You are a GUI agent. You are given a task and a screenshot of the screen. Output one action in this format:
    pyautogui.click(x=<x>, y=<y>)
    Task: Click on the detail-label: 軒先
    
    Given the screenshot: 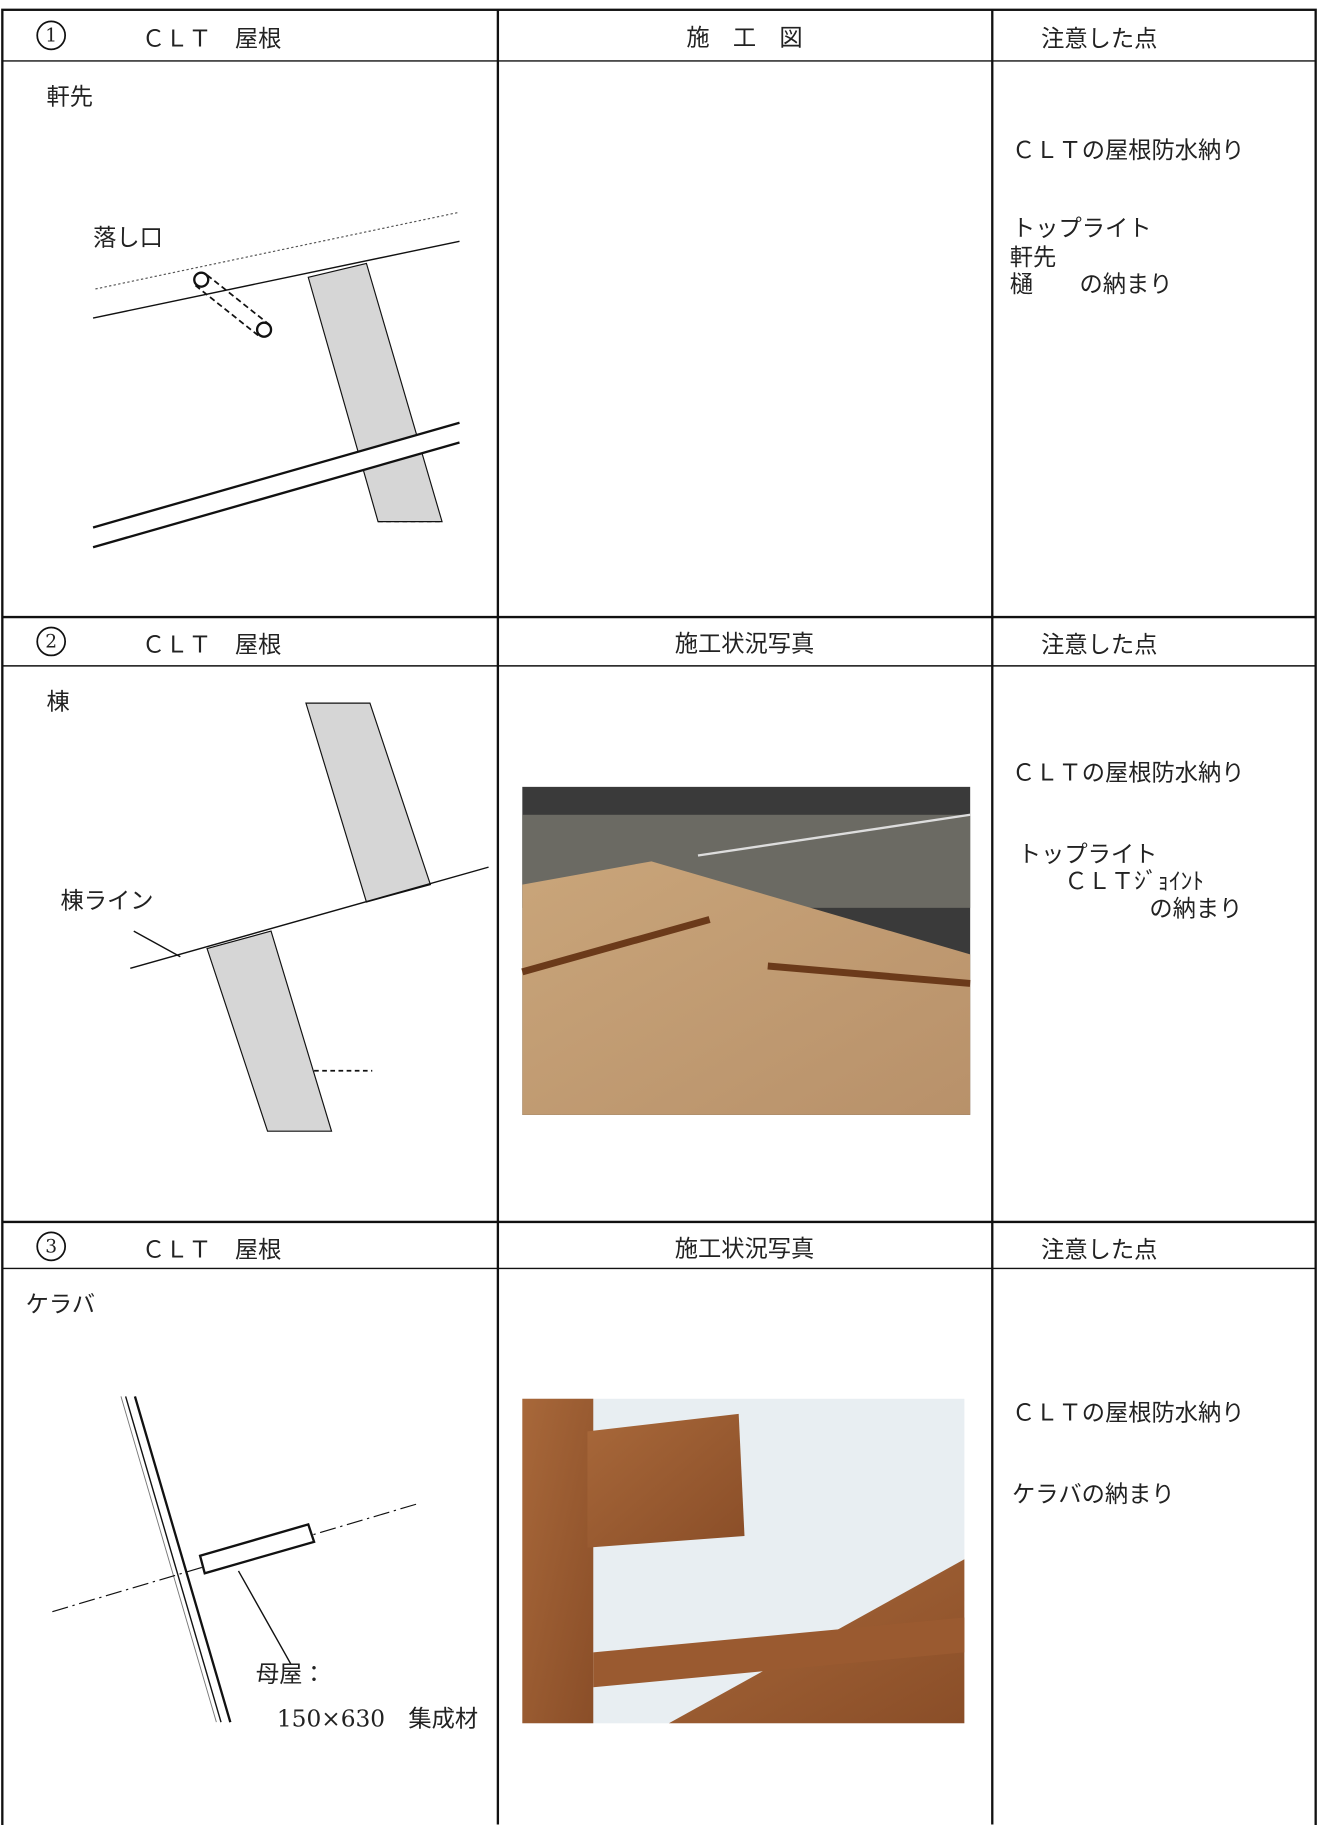 What is the action you would take?
    pyautogui.click(x=70, y=97)
    